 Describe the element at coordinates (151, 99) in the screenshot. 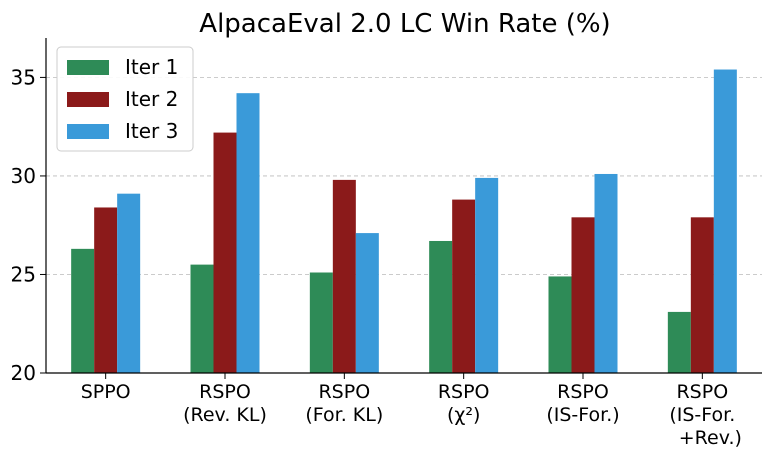

I see `legend-label: Iter 2` at that location.